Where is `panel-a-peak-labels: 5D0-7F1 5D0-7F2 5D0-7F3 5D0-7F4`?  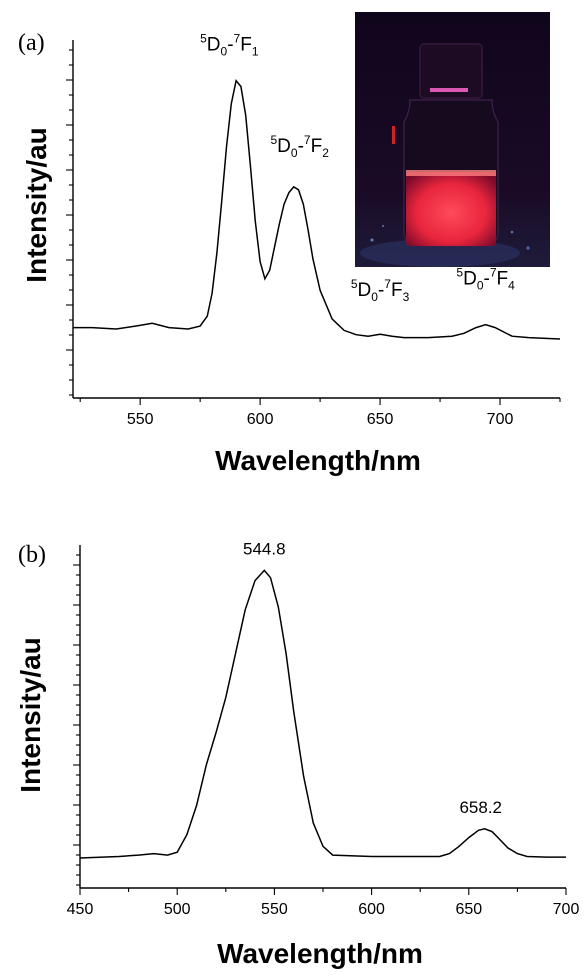 panel-a-peak-labels: 5D0-7F1 5D0-7F2 5D0-7F3 5D0-7F4 is located at coordinates (357, 168).